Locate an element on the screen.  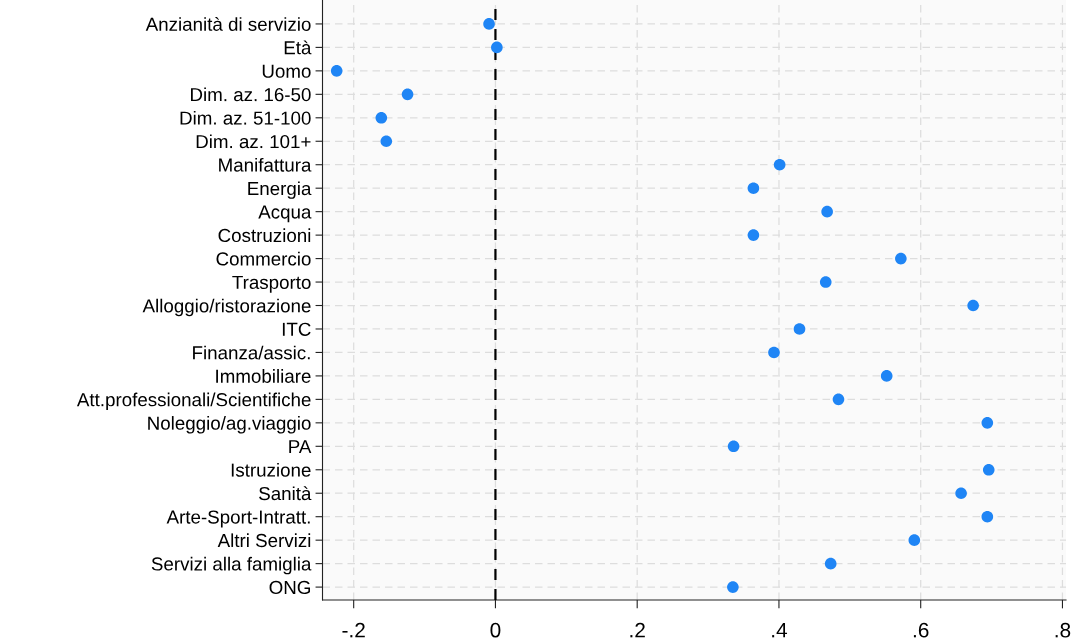
y-tick-label: Servizi alla famiglia is located at coordinates (231, 565).